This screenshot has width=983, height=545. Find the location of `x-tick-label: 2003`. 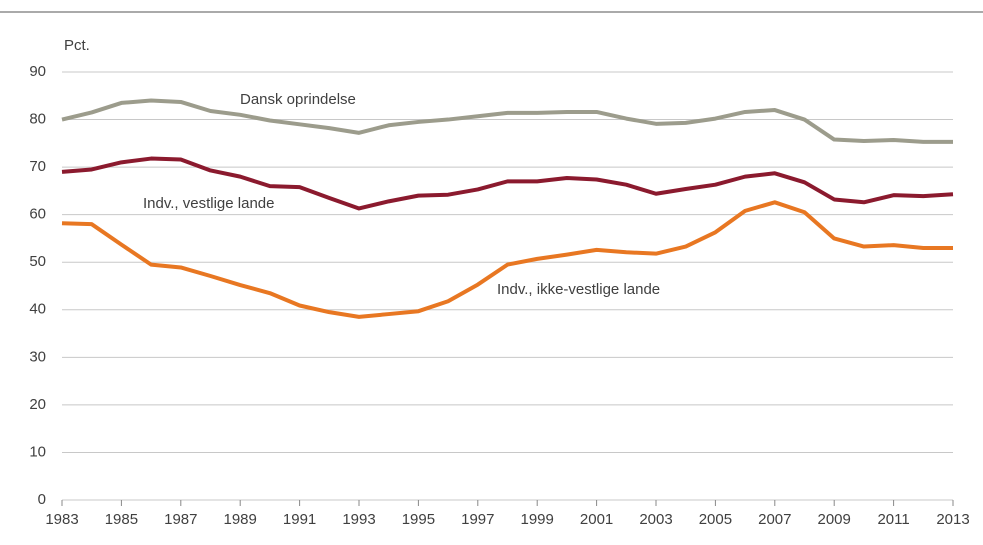

x-tick-label: 2003 is located at coordinates (655, 519).